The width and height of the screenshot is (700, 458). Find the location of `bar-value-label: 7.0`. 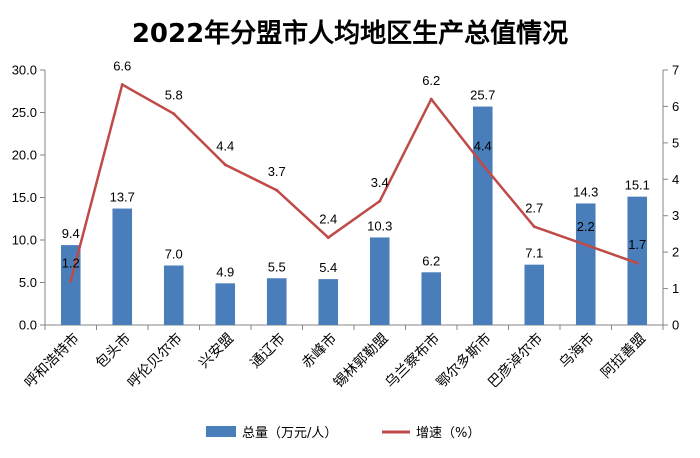

bar-value-label: 7.0 is located at coordinates (174, 254).